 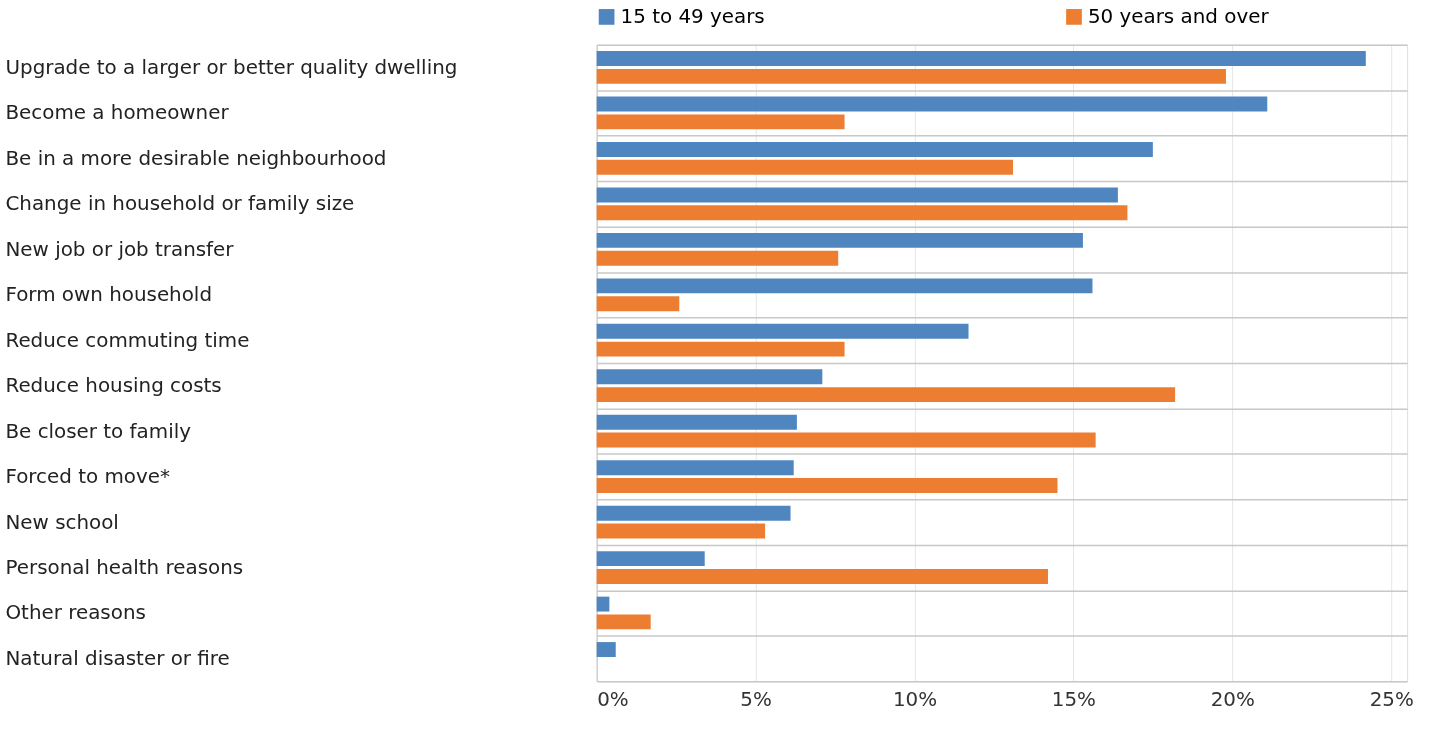 I want to click on y-tick-label: Form own household, so click(x=109, y=295).